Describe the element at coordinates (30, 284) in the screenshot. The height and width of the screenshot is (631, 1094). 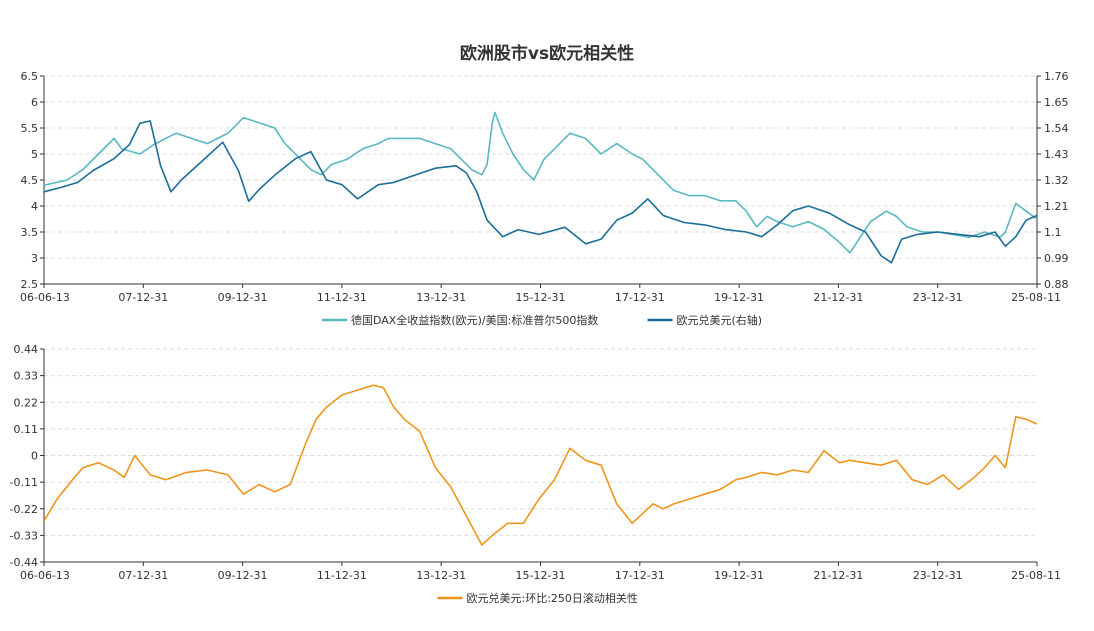
I see `top-left-tick-label: 2.5` at that location.